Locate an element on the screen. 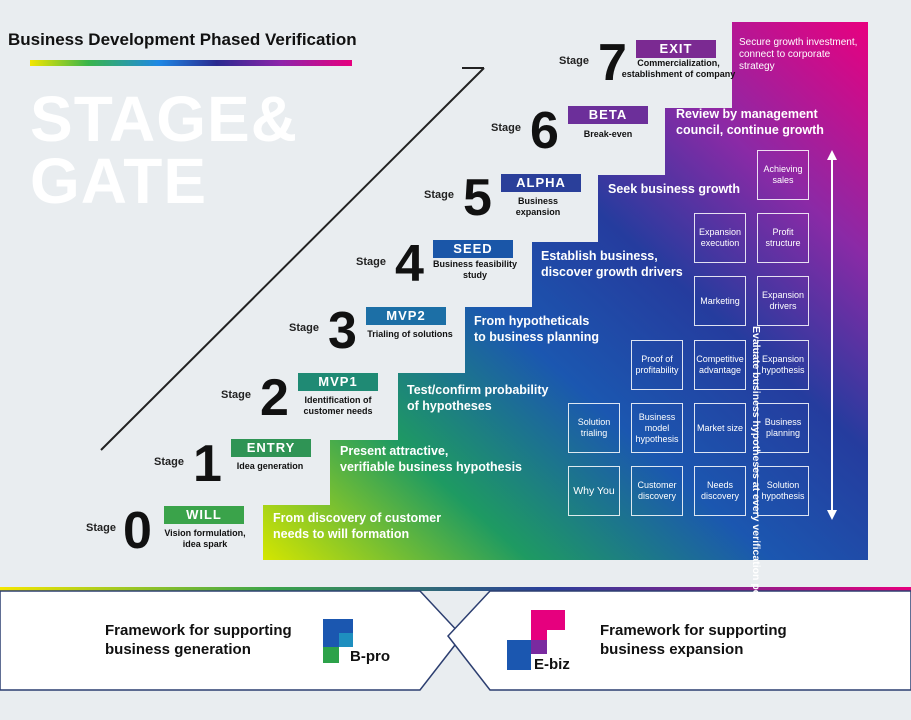  title-underline is located at coordinates (191, 63).